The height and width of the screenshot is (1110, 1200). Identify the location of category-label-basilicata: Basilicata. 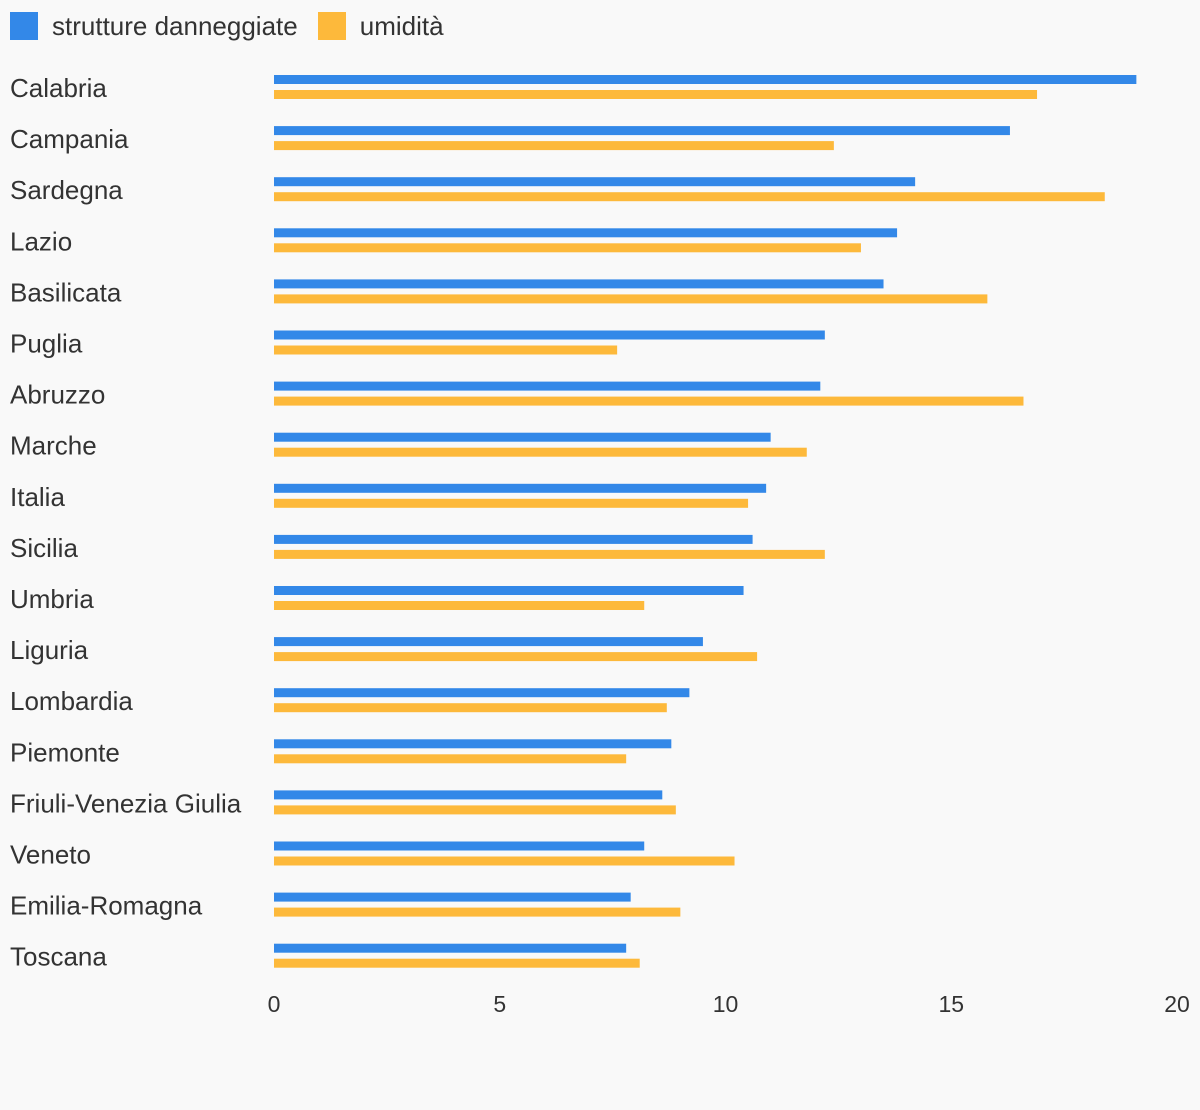
(66, 292).